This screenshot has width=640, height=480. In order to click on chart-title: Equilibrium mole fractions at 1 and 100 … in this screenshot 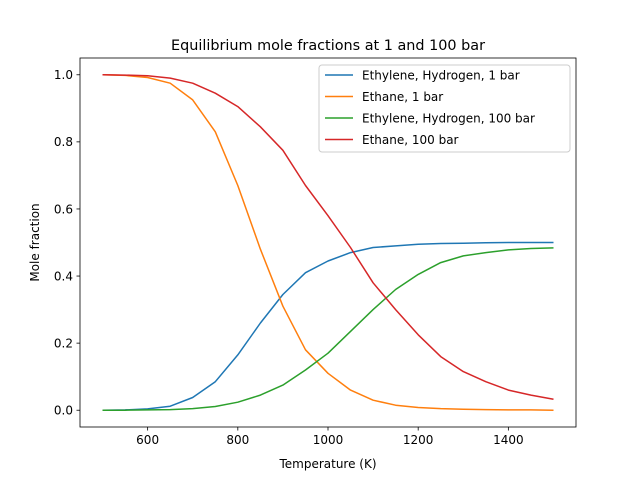, I will do `click(328, 46)`.